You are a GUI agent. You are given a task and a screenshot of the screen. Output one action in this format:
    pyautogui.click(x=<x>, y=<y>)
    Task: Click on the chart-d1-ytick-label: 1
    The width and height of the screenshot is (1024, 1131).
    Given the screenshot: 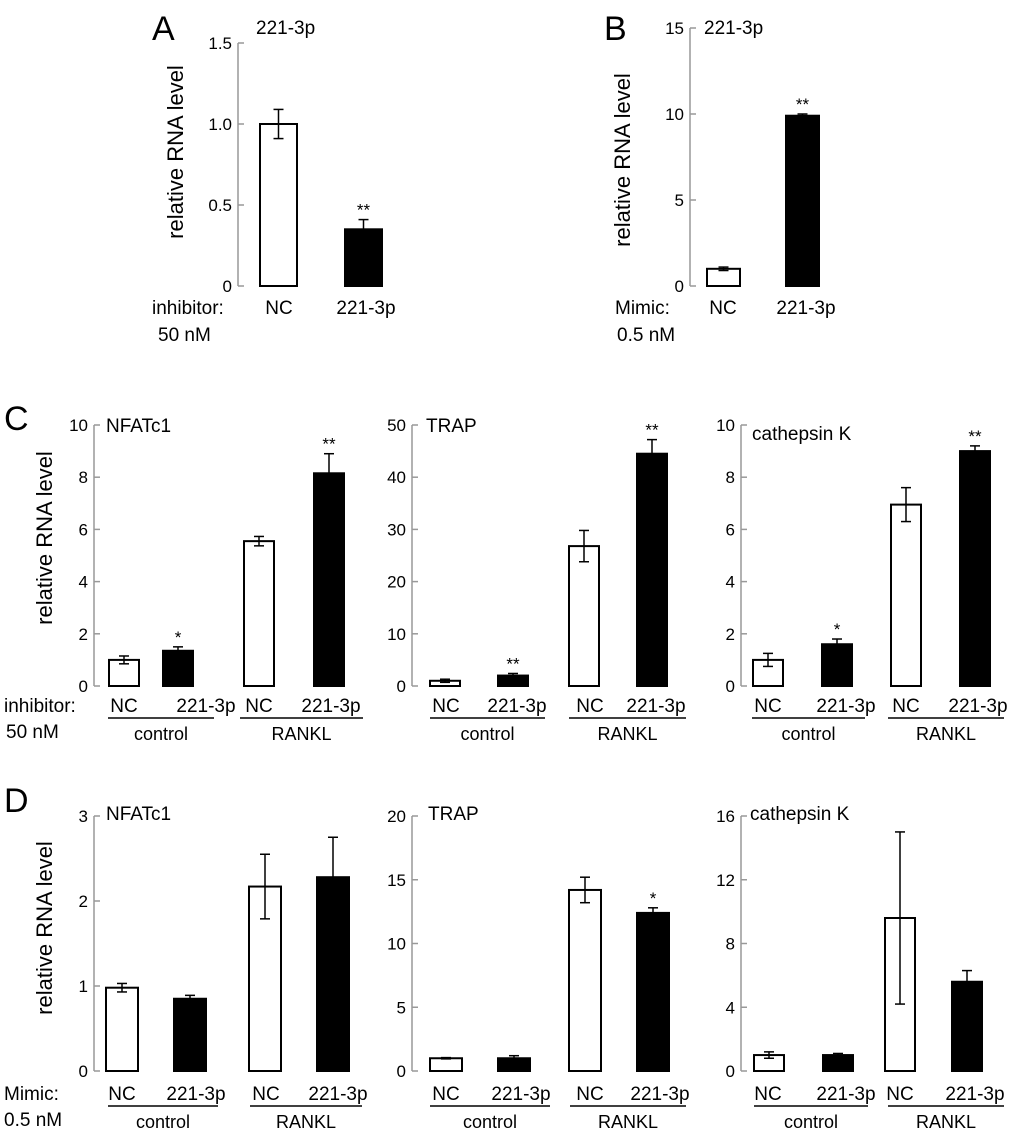 What is the action you would take?
    pyautogui.click(x=83, y=986)
    